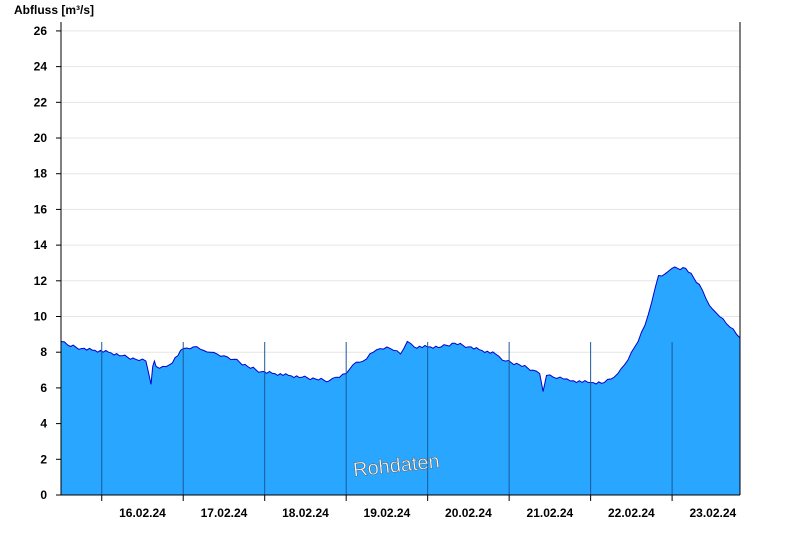 Image resolution: width=800 pixels, height=550 pixels. What do you see at coordinates (43, 459) in the screenshot?
I see `y-tick-label: 2` at bounding box center [43, 459].